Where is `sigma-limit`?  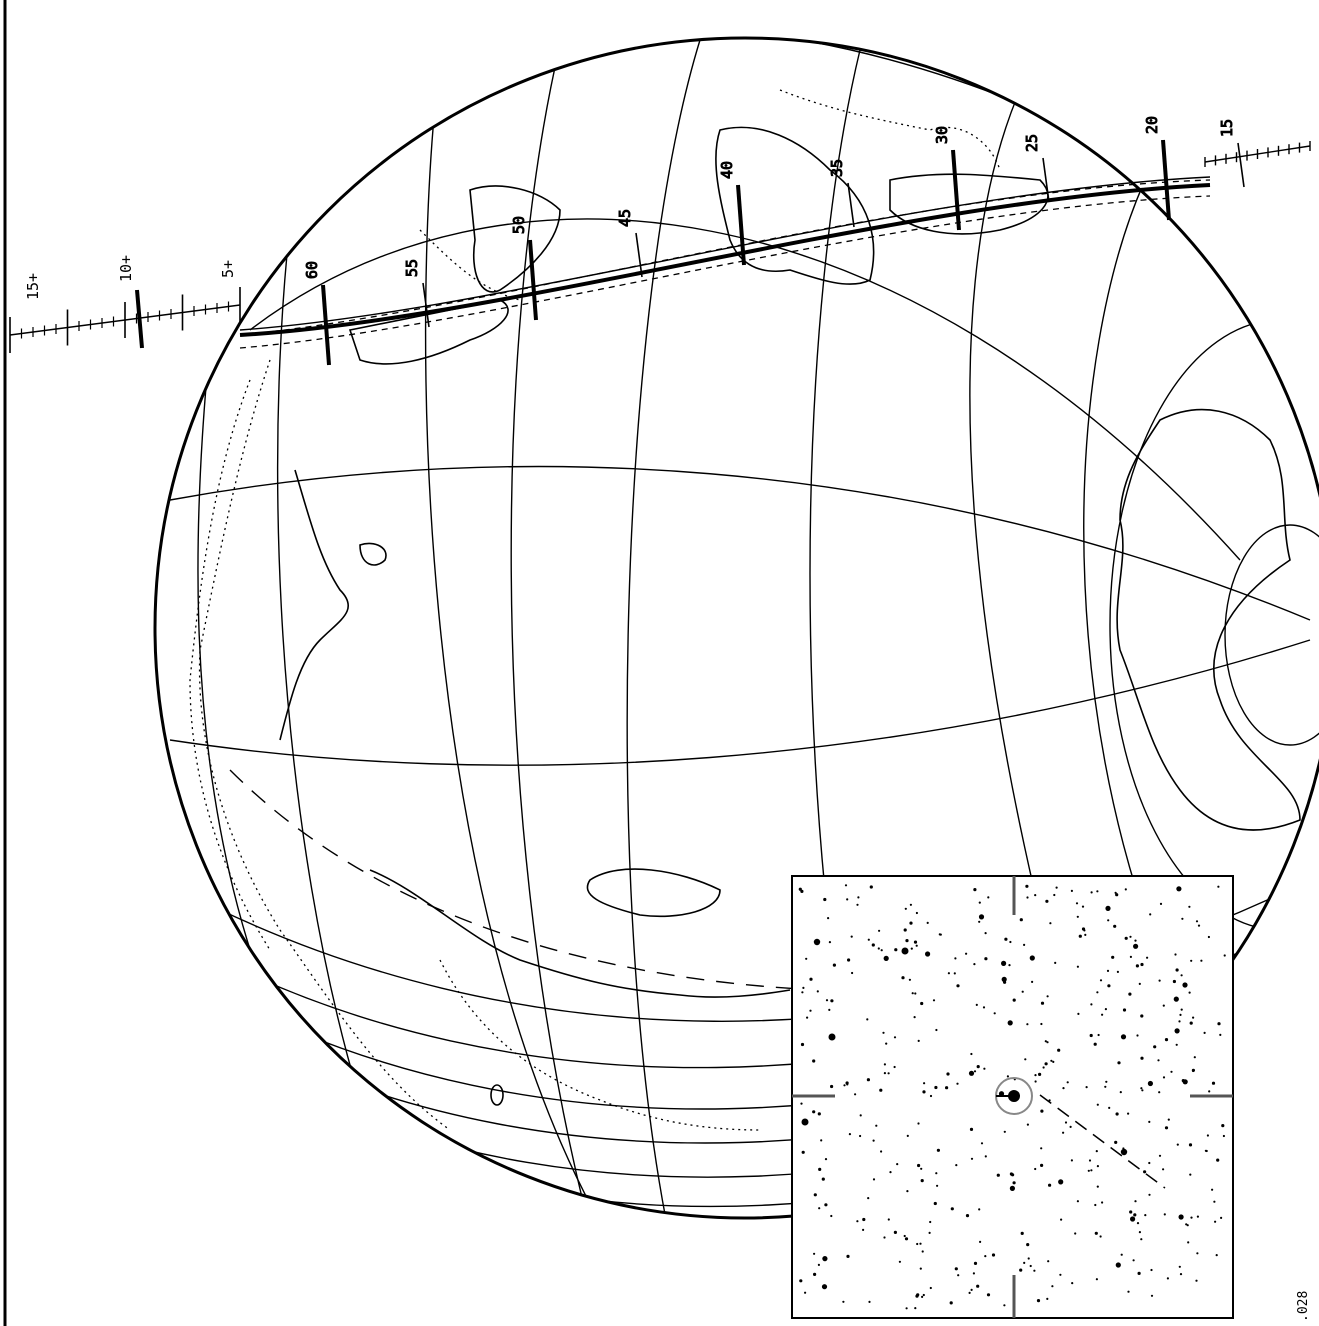 sigma-limit is located at coordinates (525, 880).